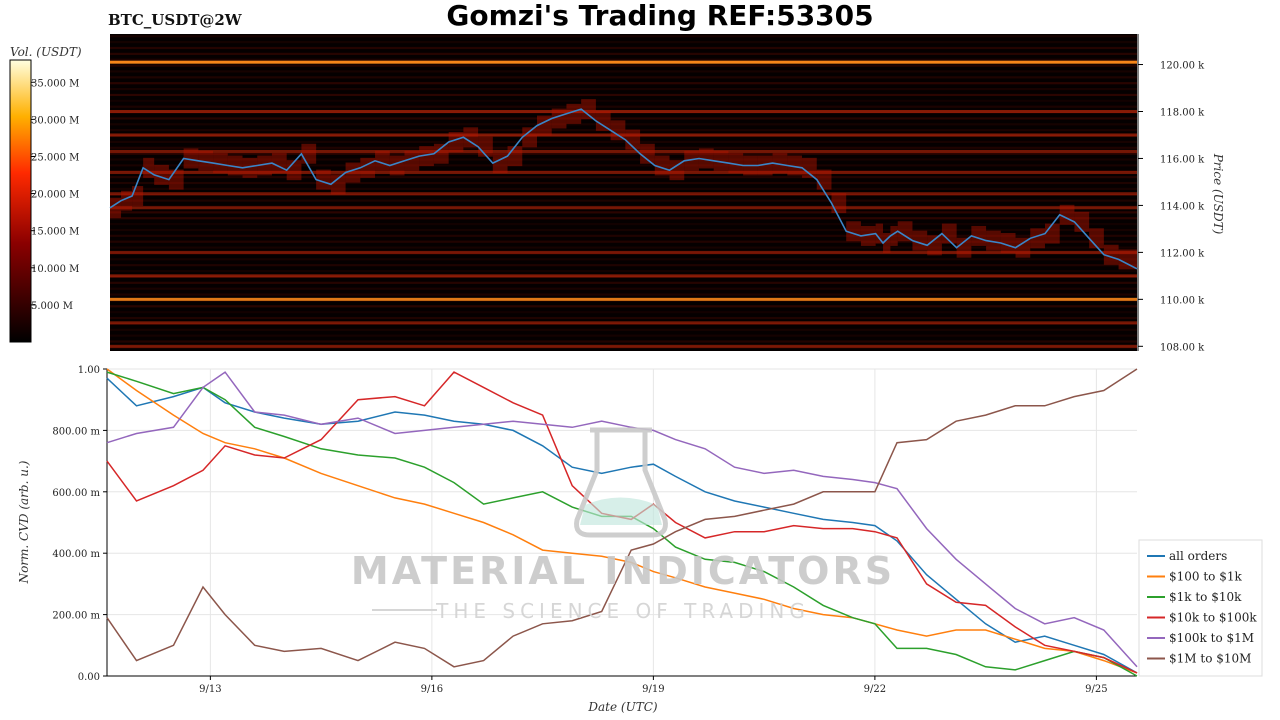 Image resolution: width=1280 pixels, height=720 pixels. I want to click on cvd-x-axis-label: Date (UTC), so click(622, 707).